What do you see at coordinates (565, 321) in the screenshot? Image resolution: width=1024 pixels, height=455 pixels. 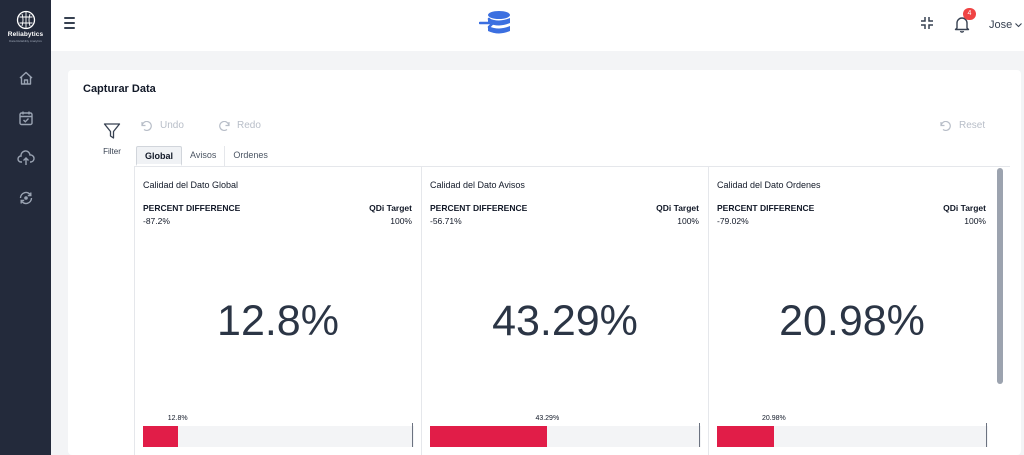 I see `kpi-value: 43.29%` at bounding box center [565, 321].